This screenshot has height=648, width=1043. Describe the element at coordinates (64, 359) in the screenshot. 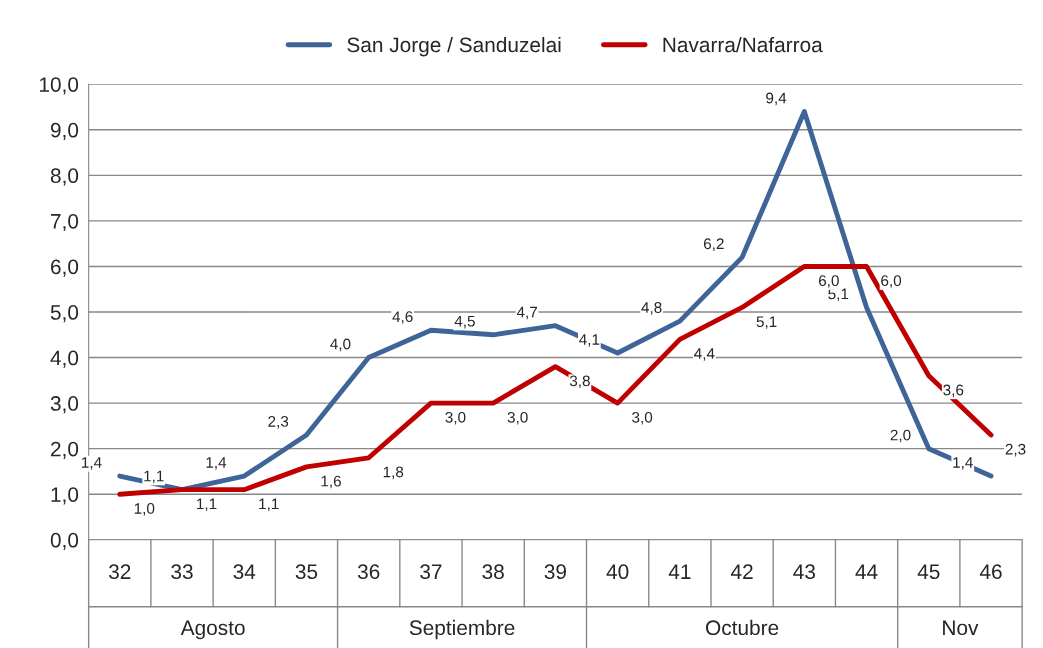

I see `y-tick-label: 4,0` at that location.